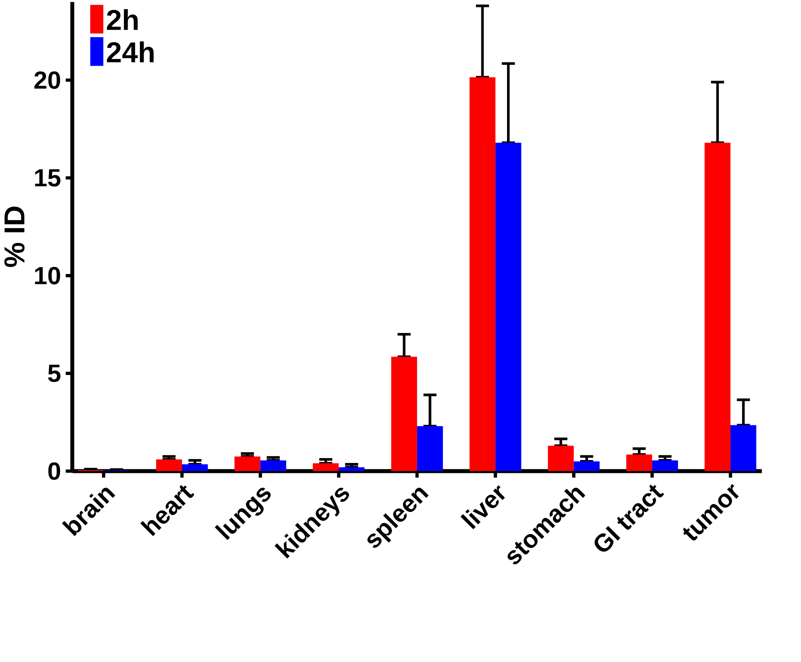 This screenshot has height=662, width=801. Describe the element at coordinates (47, 178) in the screenshot. I see `y-tick-label: 15` at that location.